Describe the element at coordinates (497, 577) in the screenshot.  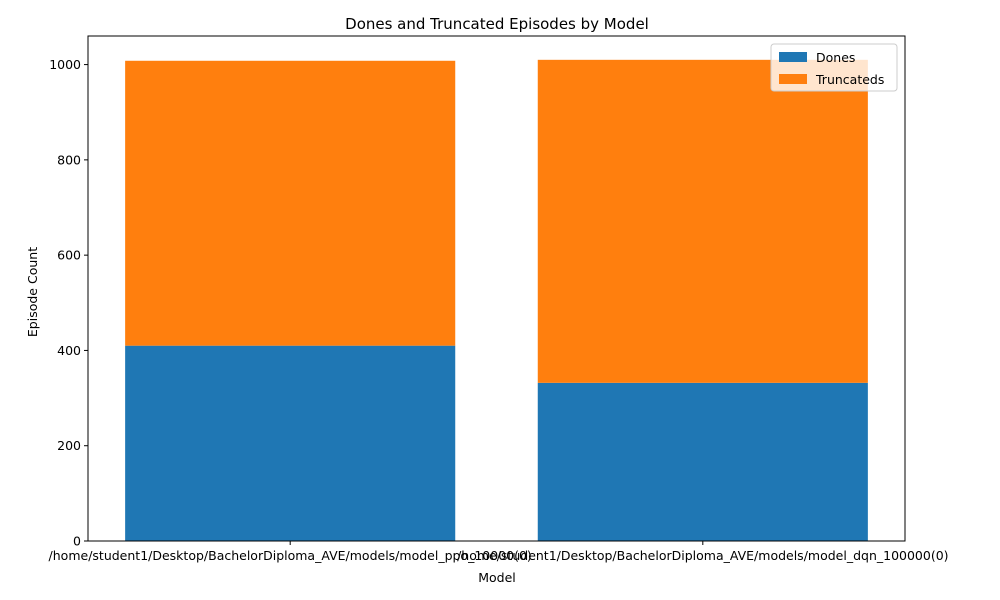
I see `x-axis-label: Model` at that location.